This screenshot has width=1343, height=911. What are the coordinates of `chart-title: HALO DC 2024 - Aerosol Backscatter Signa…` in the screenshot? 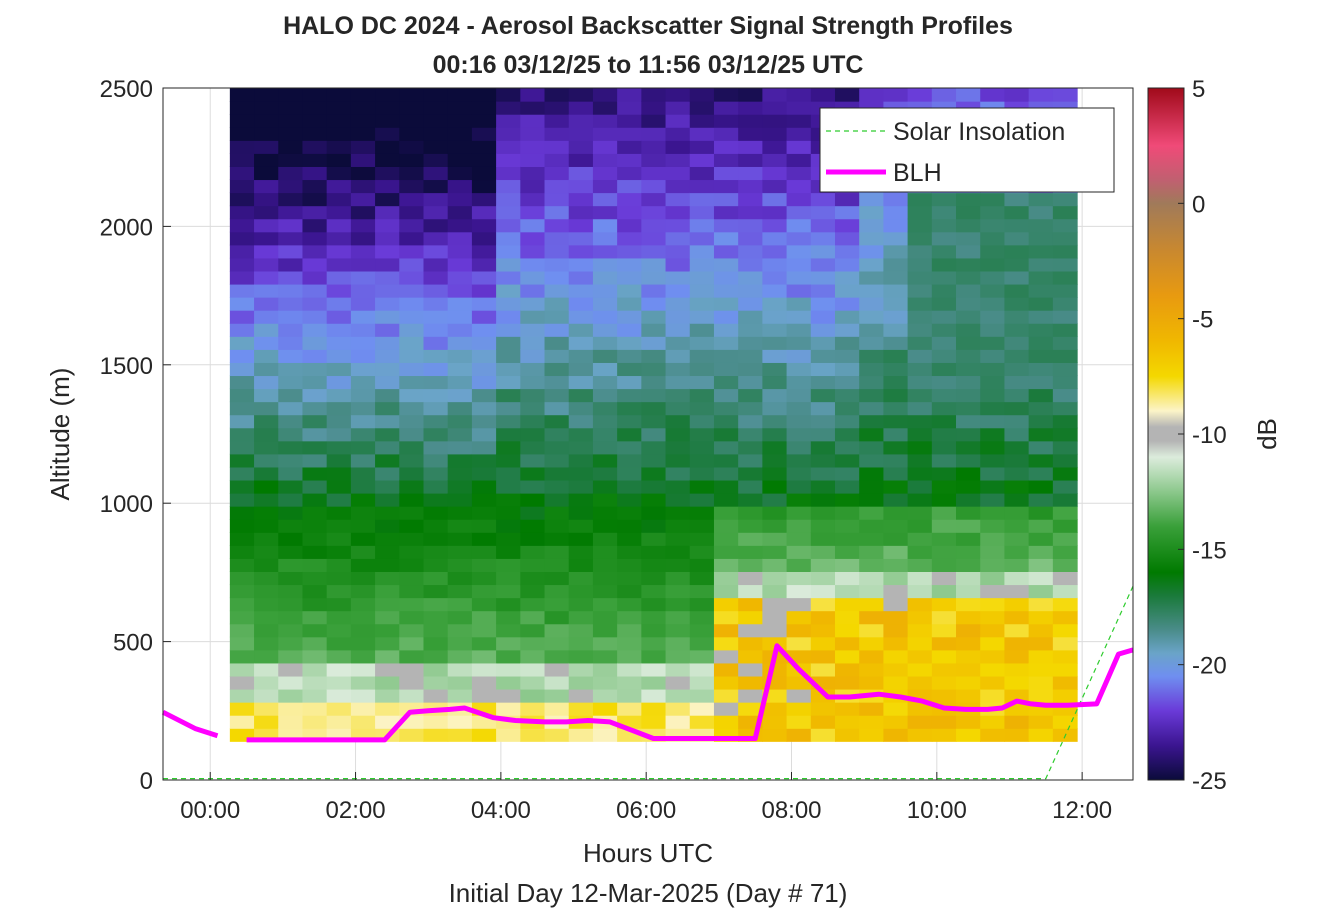 It's located at (648, 26).